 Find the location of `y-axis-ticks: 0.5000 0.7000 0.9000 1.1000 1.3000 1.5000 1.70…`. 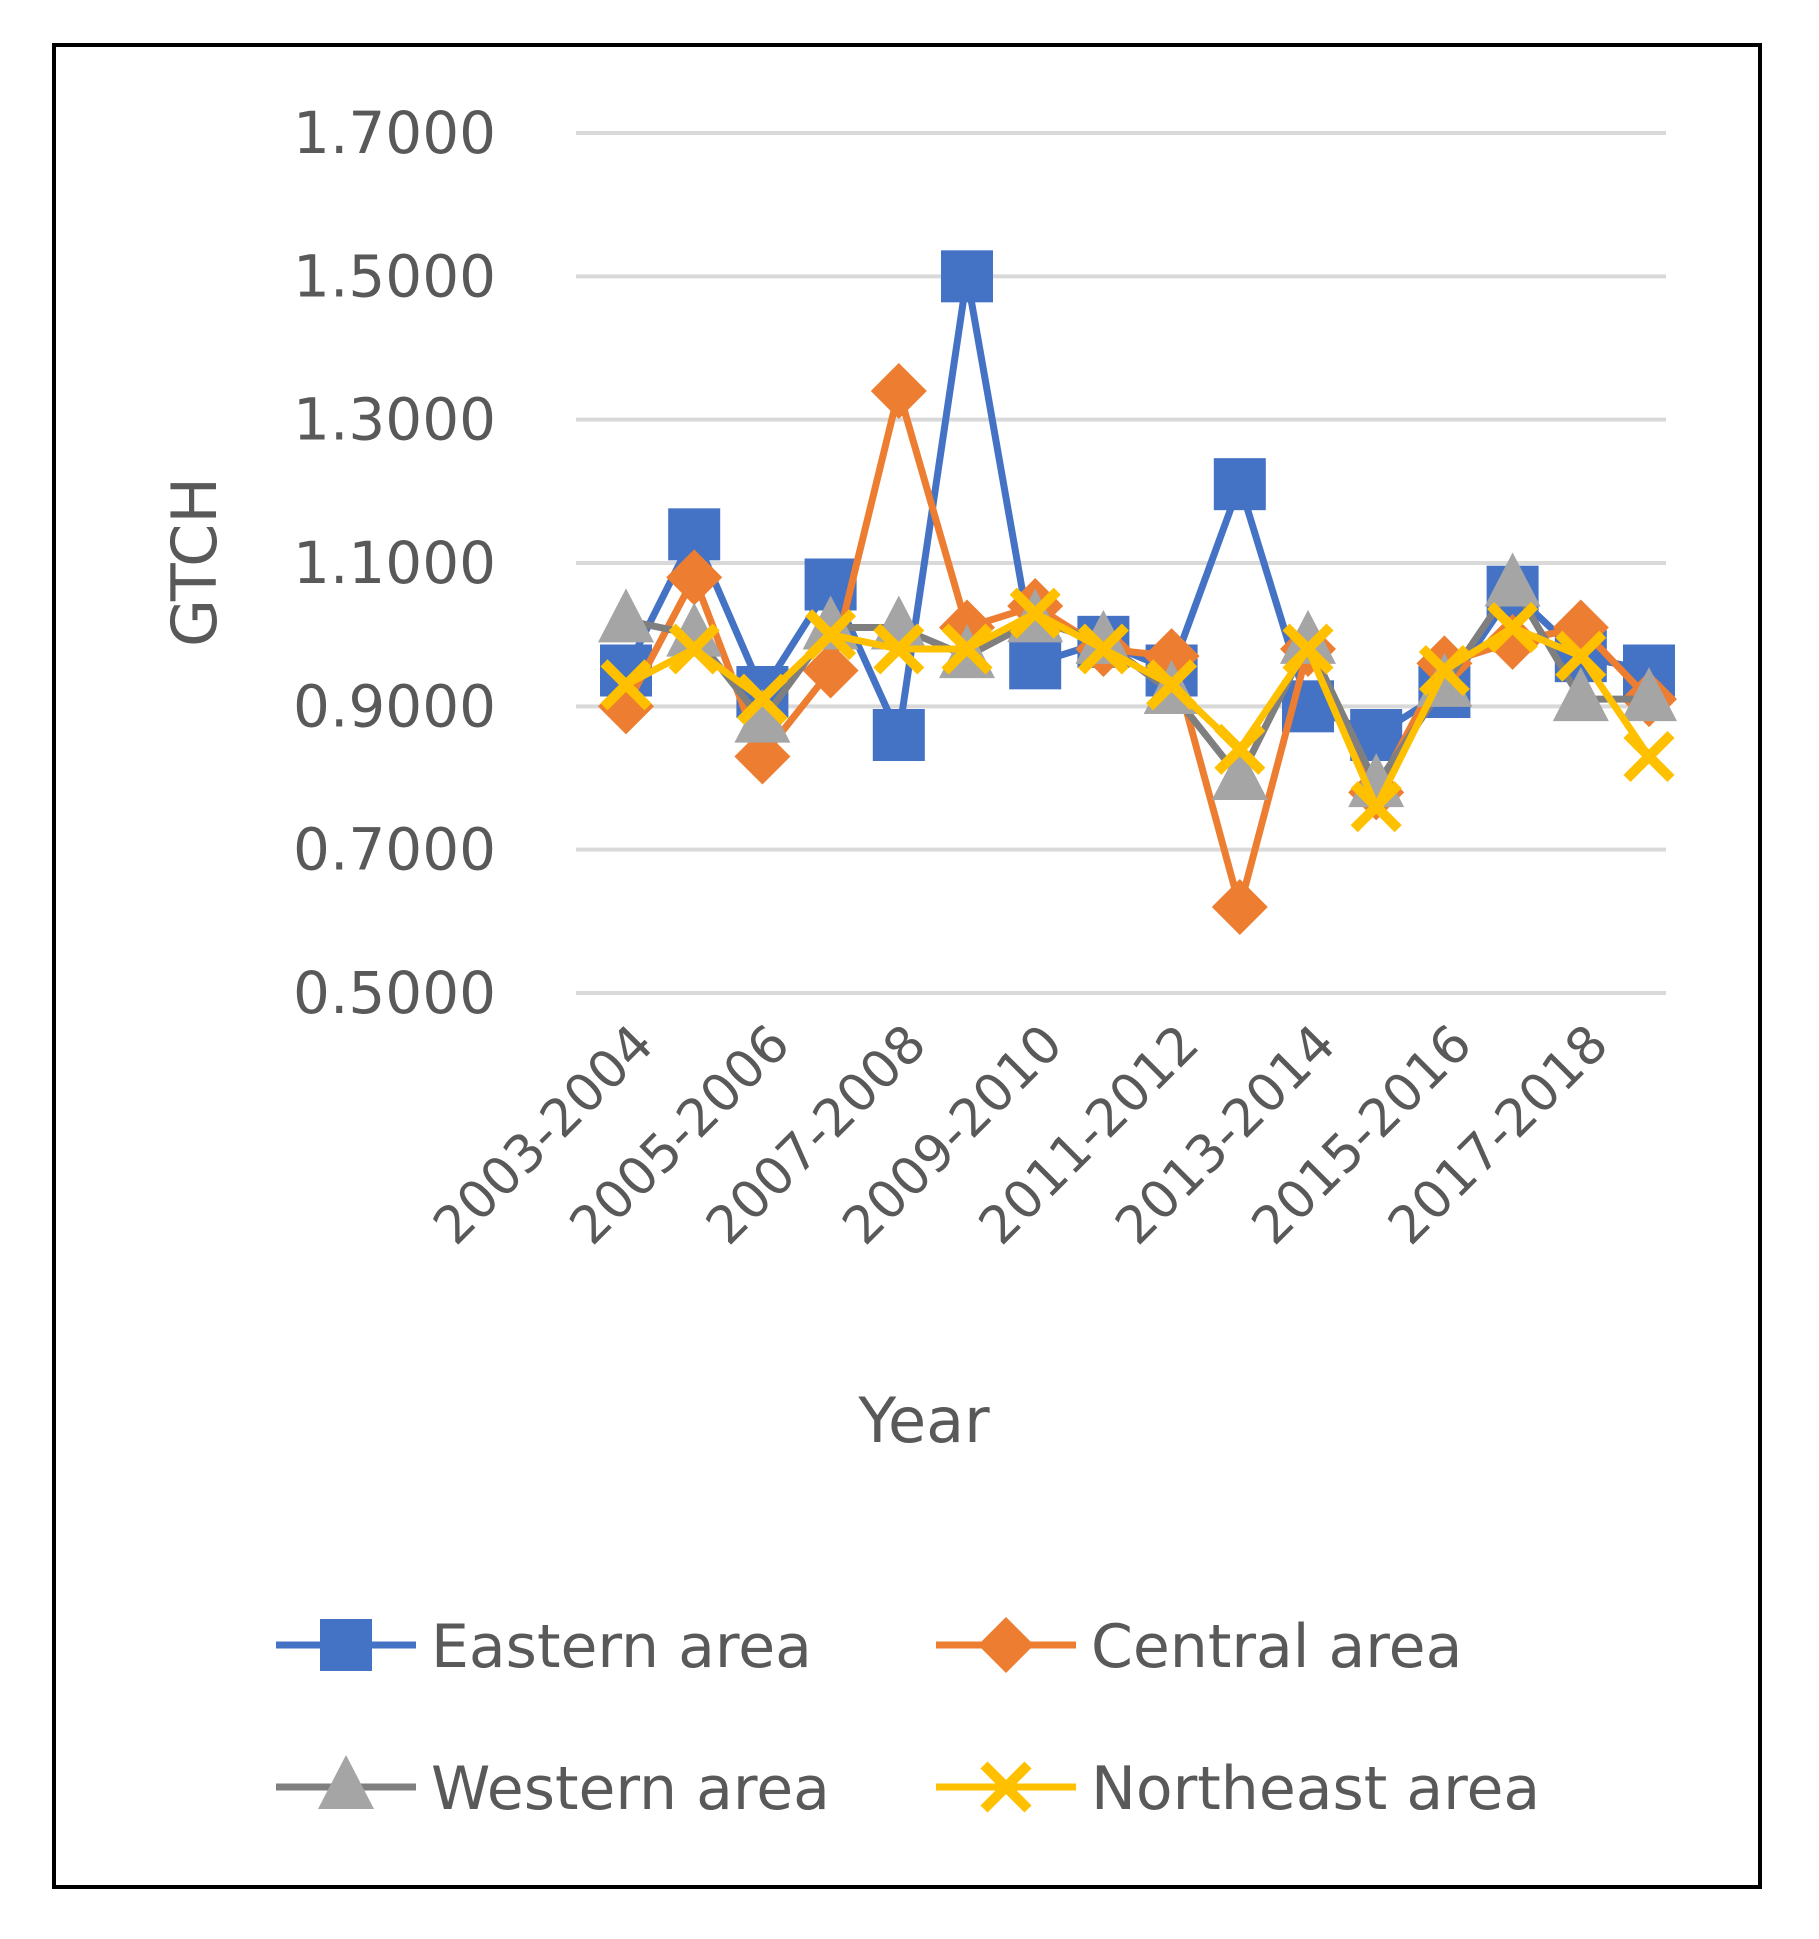

y-axis-ticks: 0.5000 0.7000 0.9000 1.1000 1.3000 1.5000 1.70… is located at coordinates (394, 563).